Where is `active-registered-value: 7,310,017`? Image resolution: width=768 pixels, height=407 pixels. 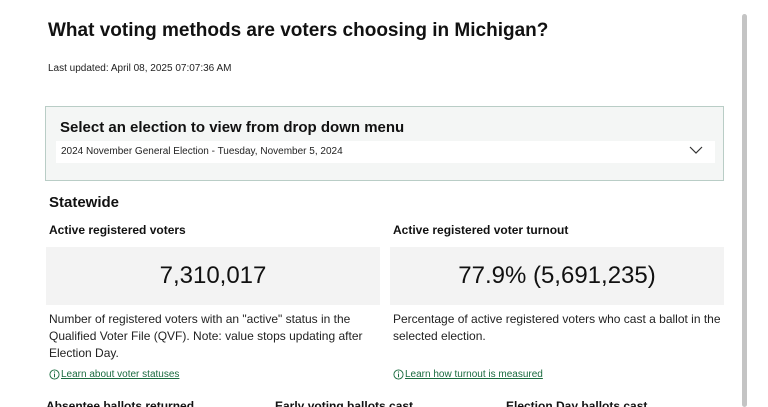 active-registered-value: 7,310,017 is located at coordinates (213, 275).